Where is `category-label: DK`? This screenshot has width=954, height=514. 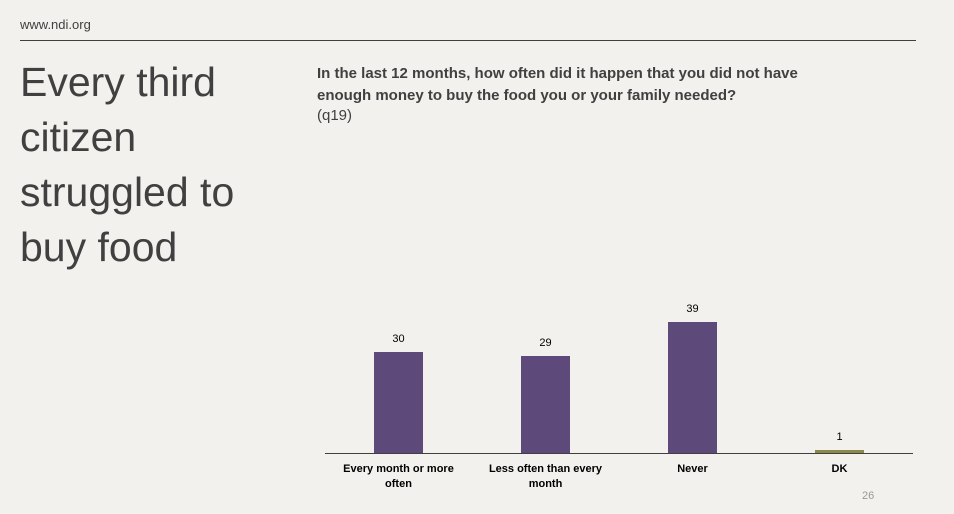
category-label: DK is located at coordinates (839, 469).